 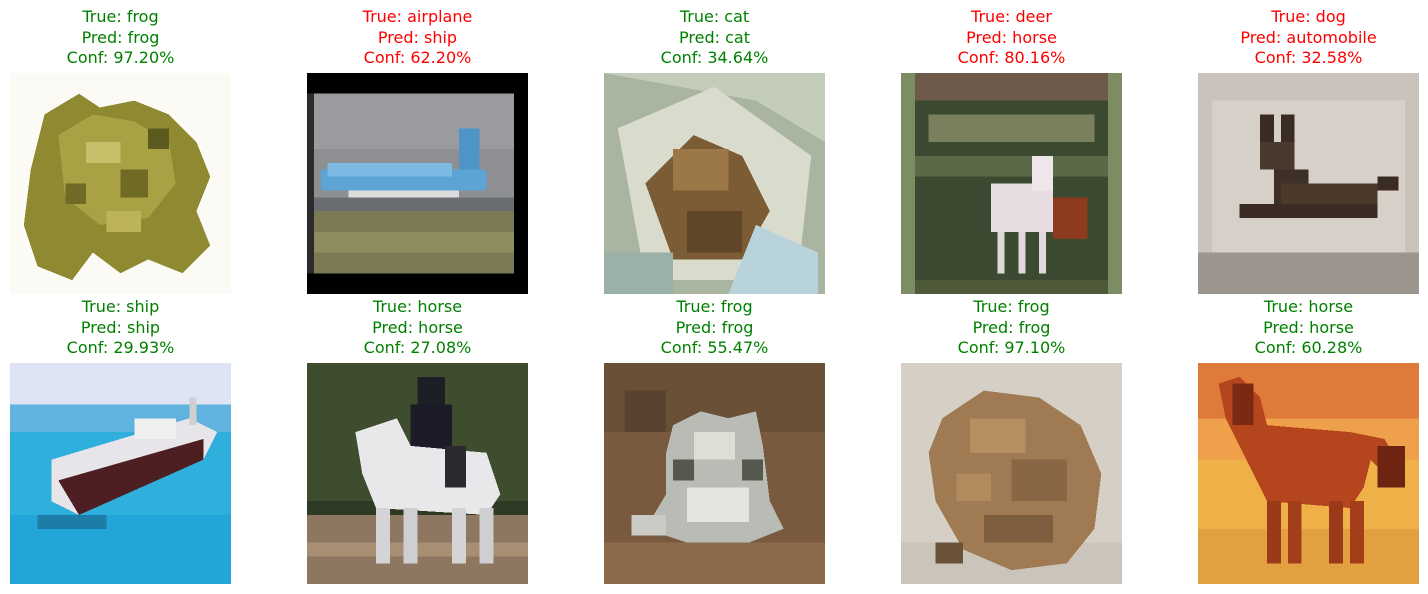 I want to click on sample-caption: True: cat Pred: cat Conf: 34.64%, so click(x=714, y=38).